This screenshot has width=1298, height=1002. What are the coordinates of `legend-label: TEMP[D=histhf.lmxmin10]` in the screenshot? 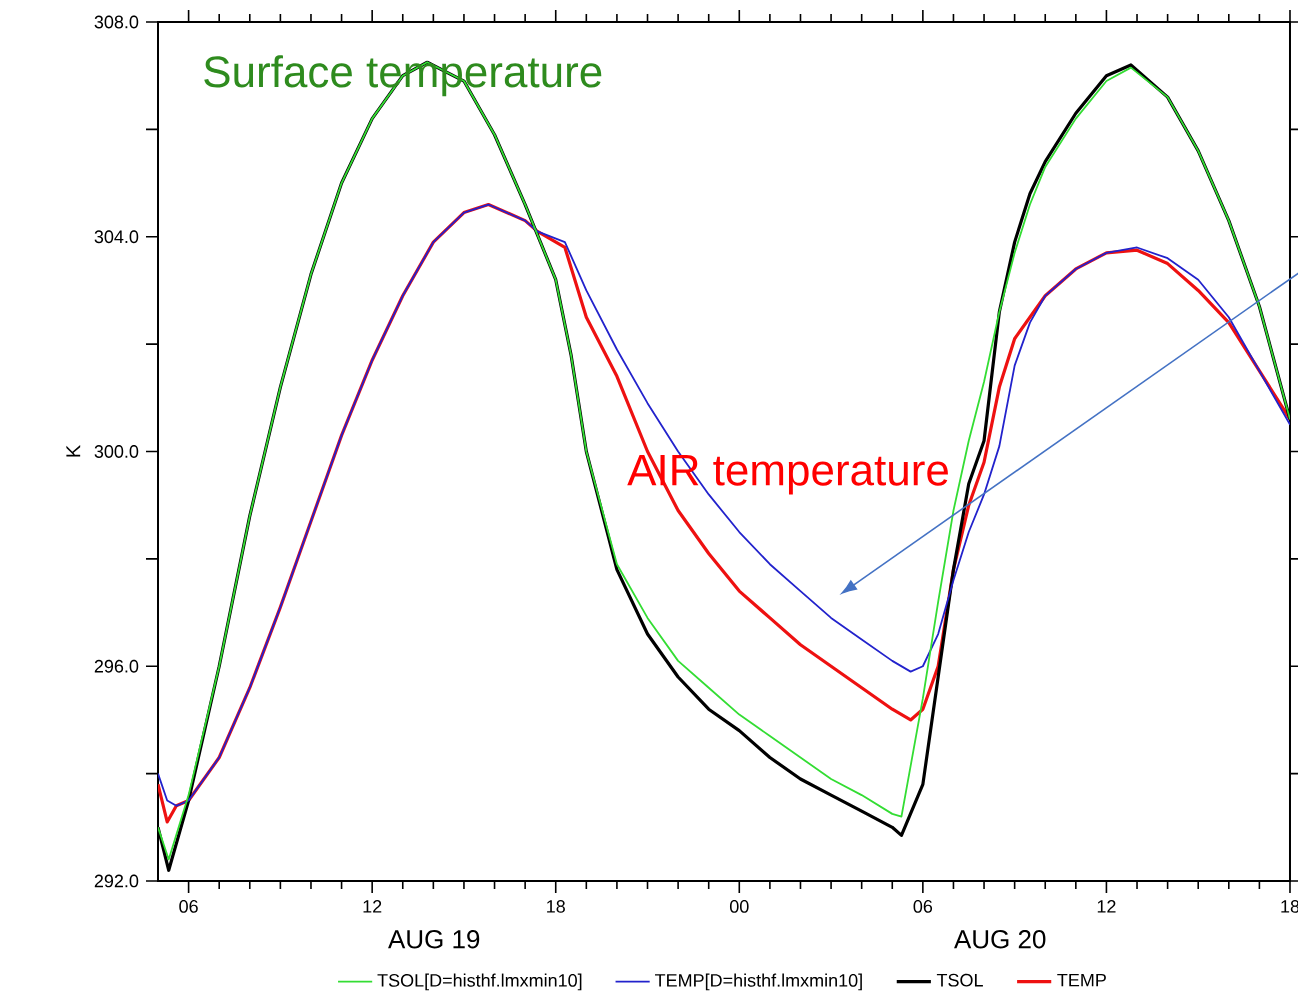 It's located at (758, 982).